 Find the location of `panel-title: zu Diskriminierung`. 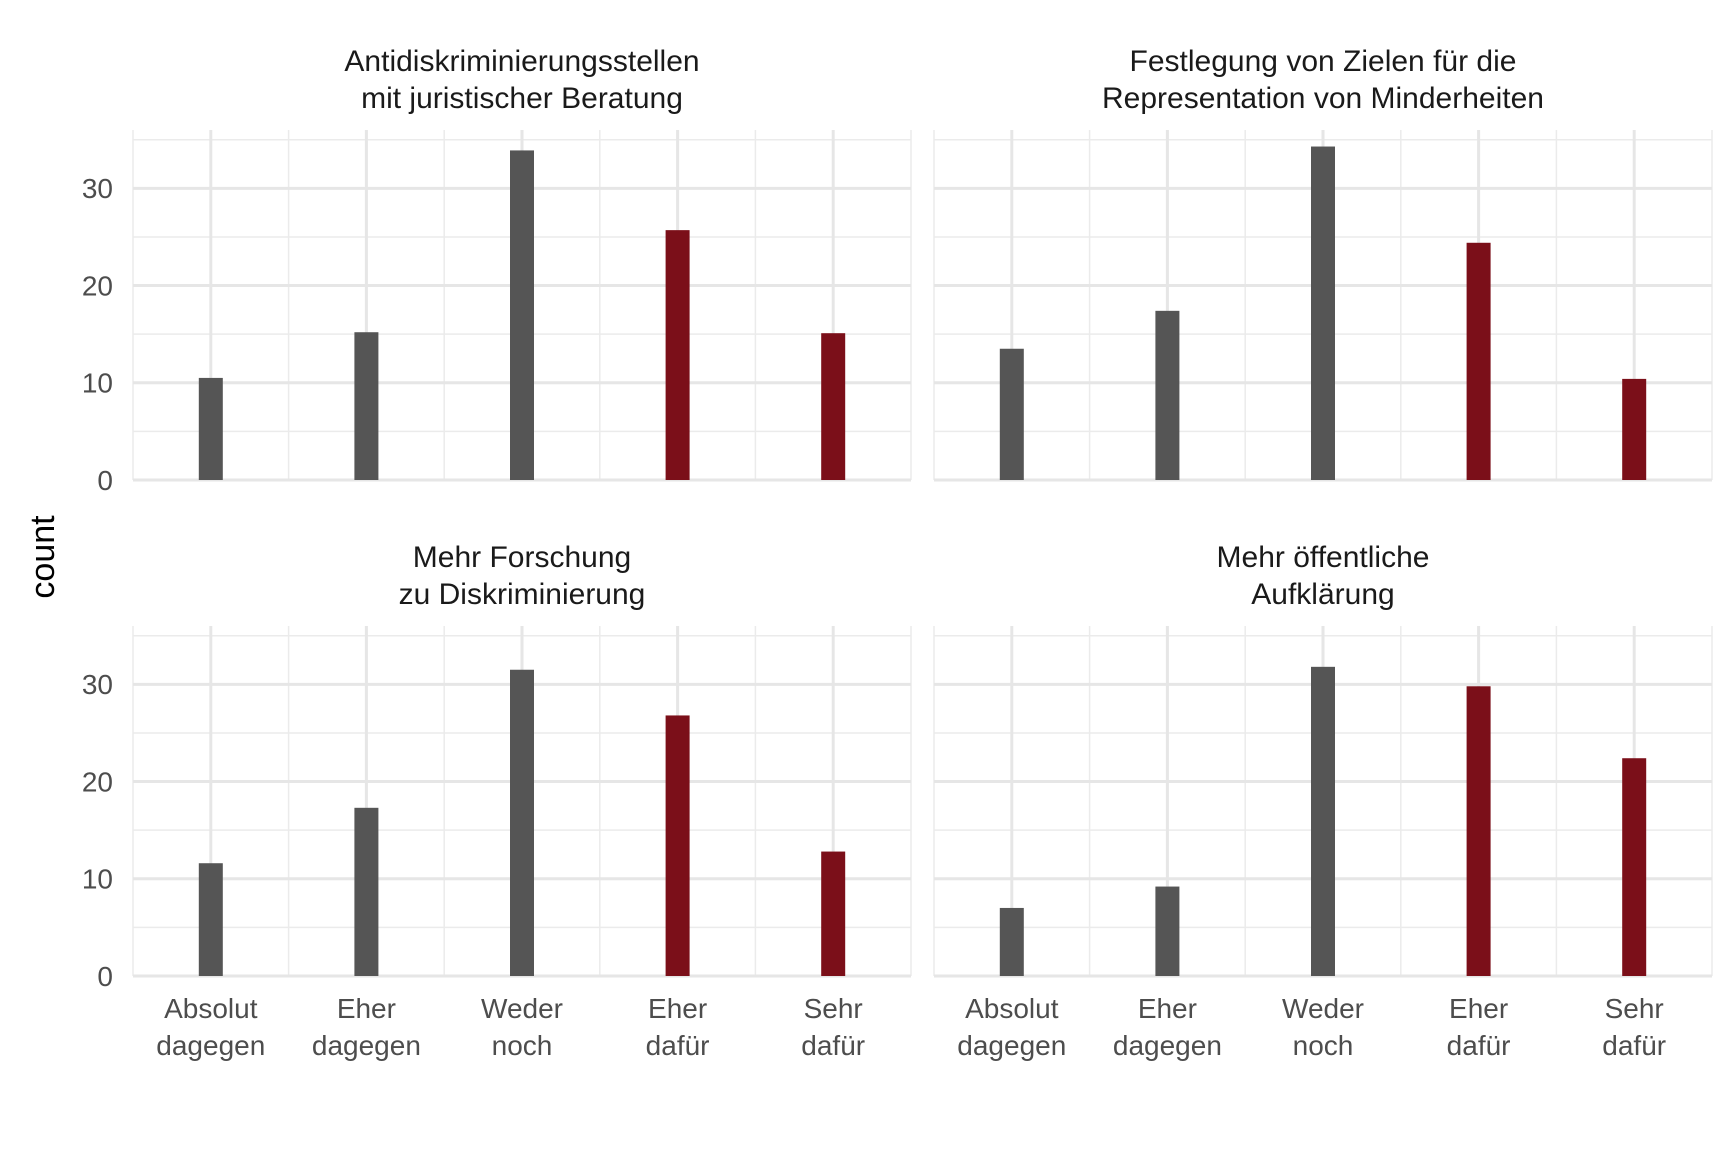

panel-title: zu Diskriminierung is located at coordinates (522, 594).